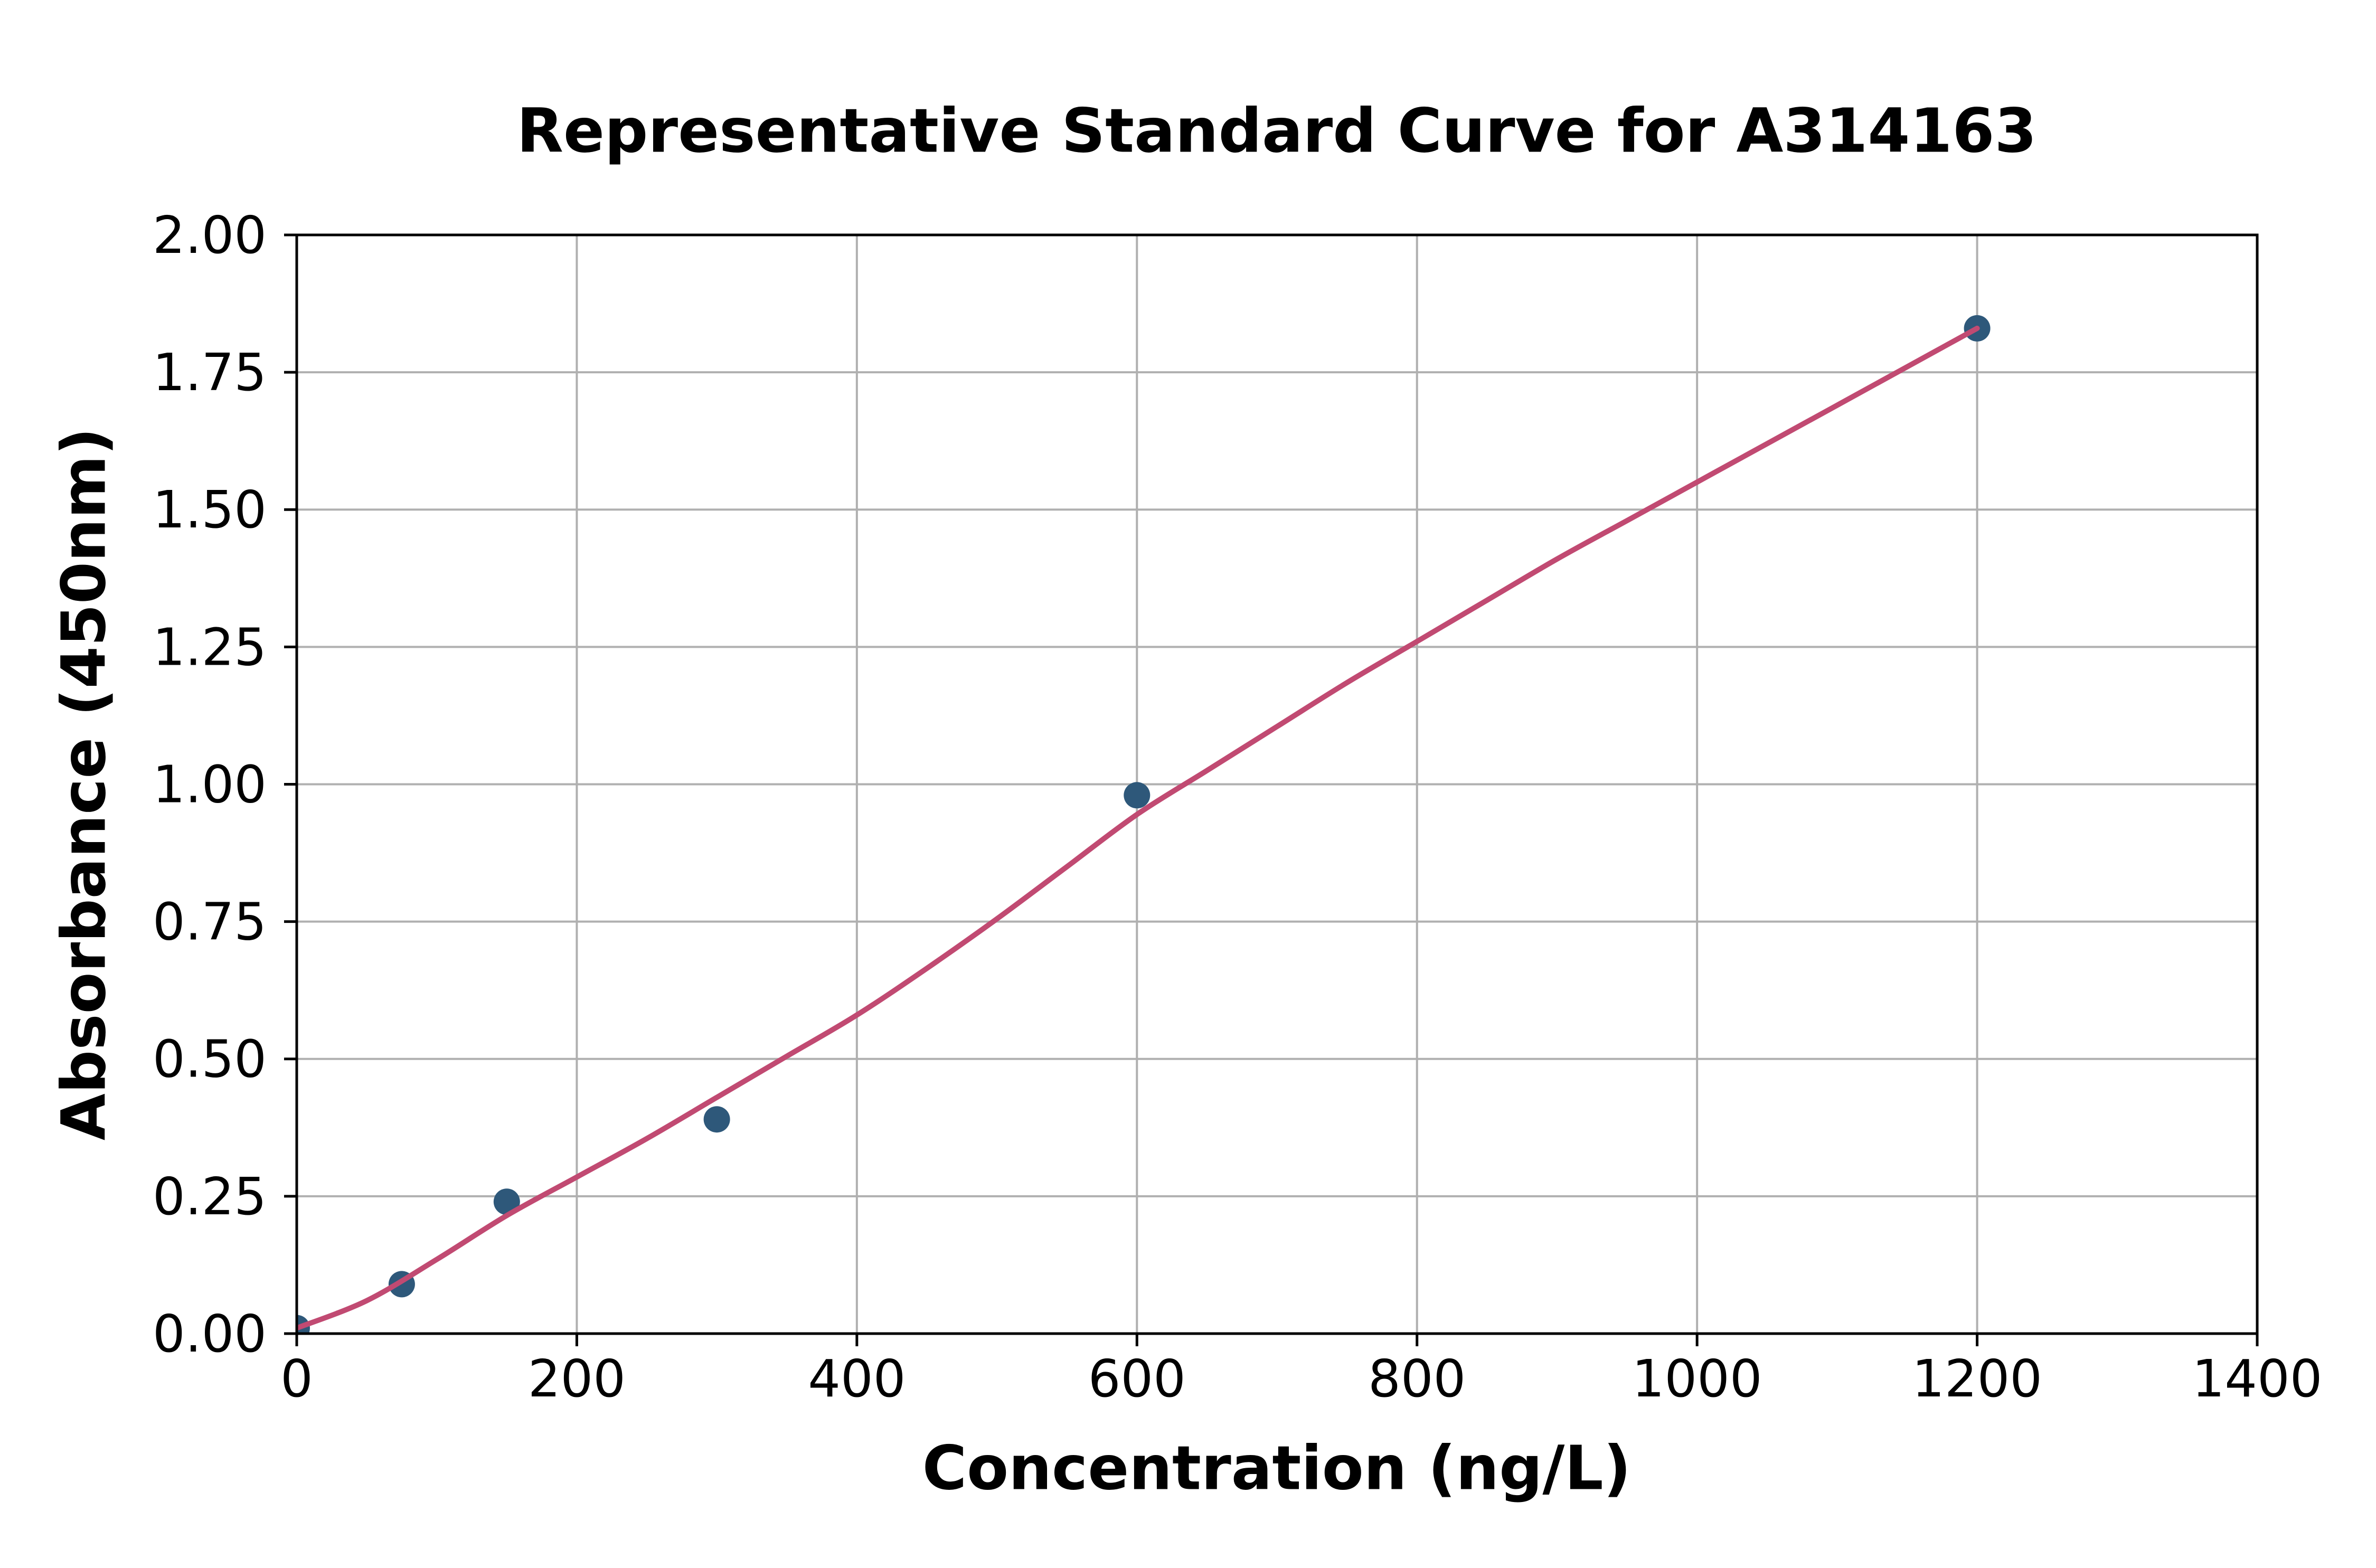  What do you see at coordinates (857, 1379) in the screenshot?
I see `x-tick-label: 400` at bounding box center [857, 1379].